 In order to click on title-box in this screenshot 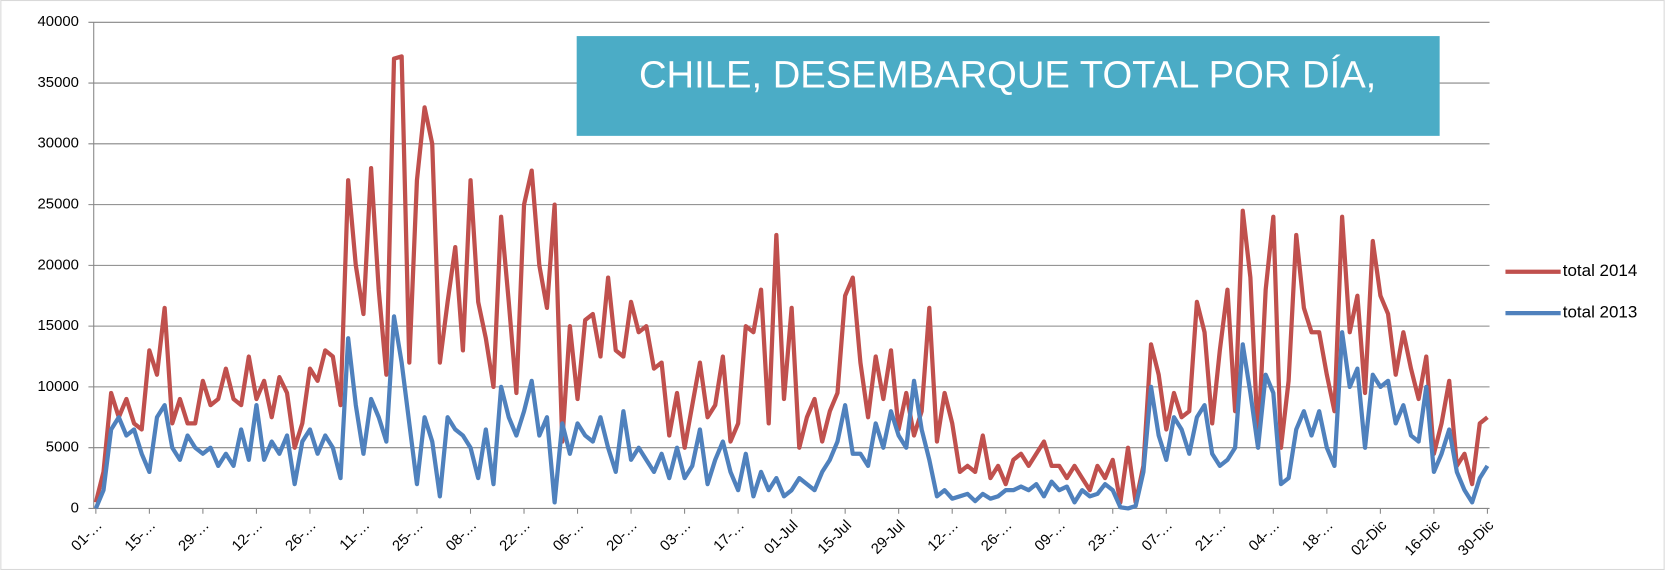, I will do `click(1008, 86)`.